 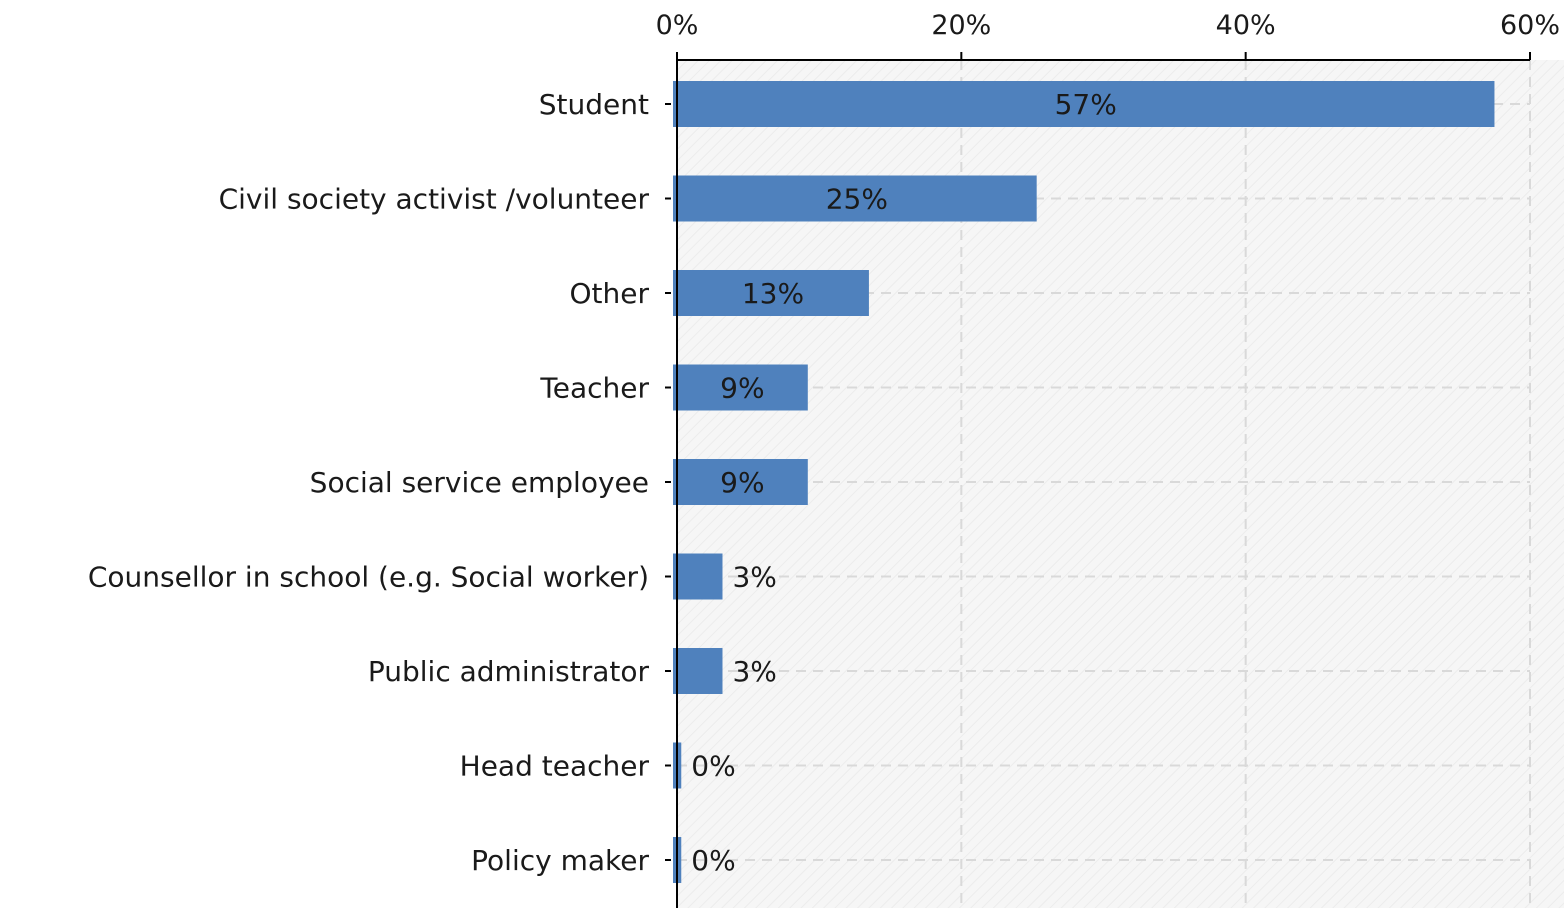 I want to click on category-label: Civil society activist /volunteer, so click(x=434, y=199).